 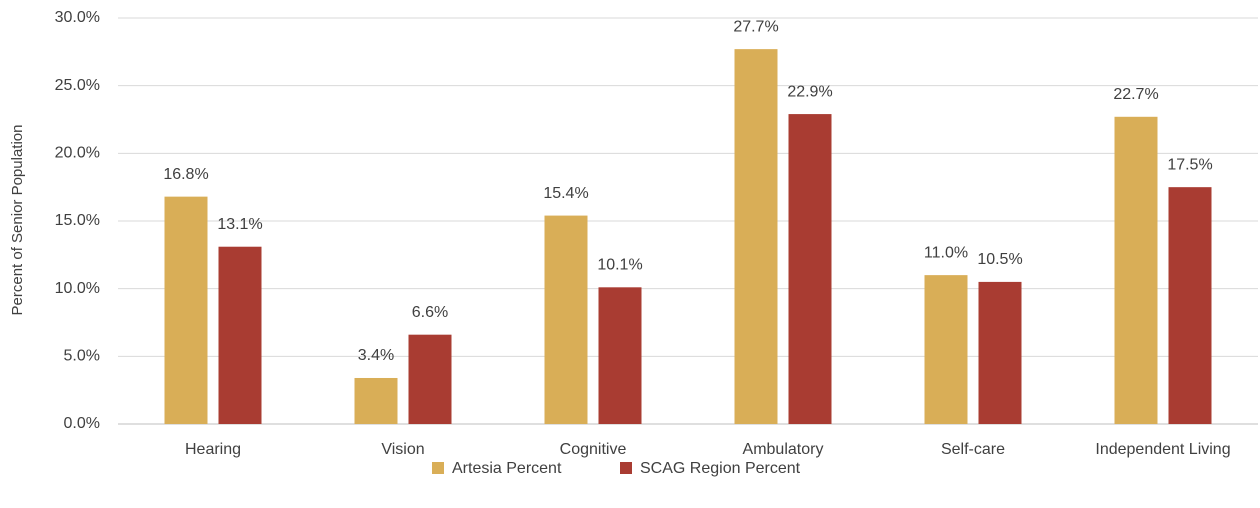 What do you see at coordinates (185, 174) in the screenshot?
I see `data-label: 16.8%` at bounding box center [185, 174].